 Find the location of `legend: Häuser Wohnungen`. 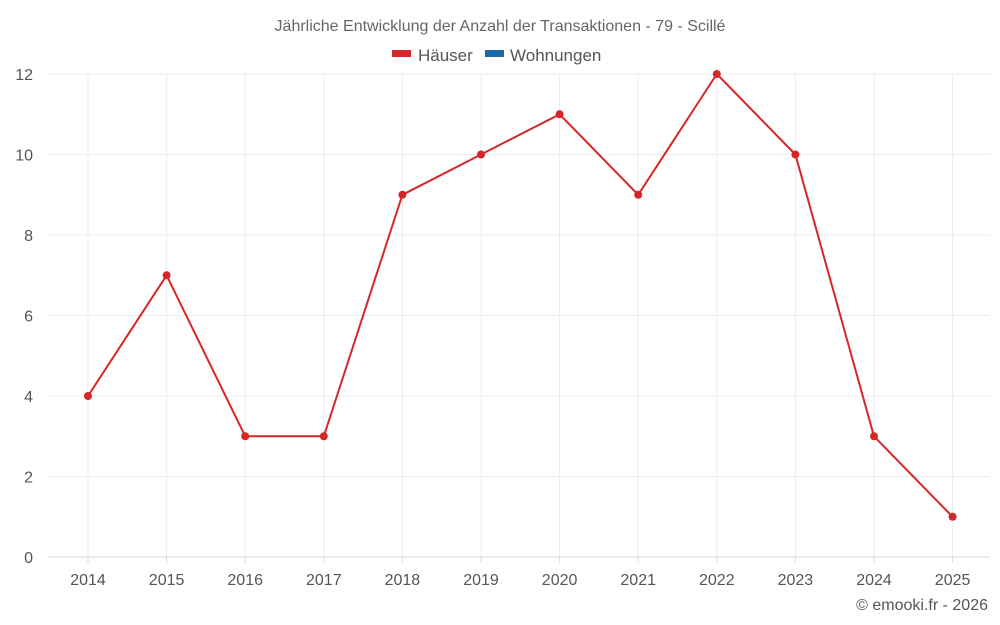

legend: Häuser Wohnungen is located at coordinates (496, 55).